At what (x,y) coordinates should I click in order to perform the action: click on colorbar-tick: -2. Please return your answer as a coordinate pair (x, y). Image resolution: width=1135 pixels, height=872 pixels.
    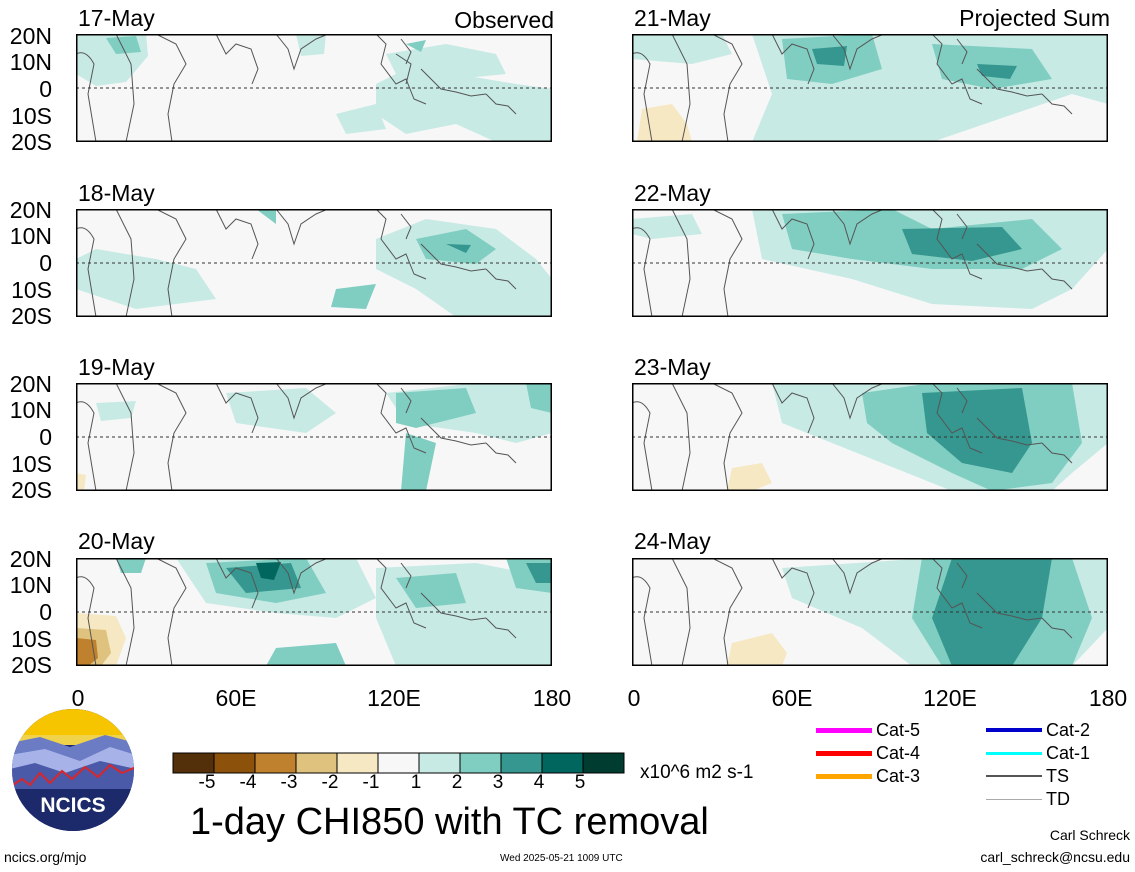
    Looking at the image, I should click on (330, 782).